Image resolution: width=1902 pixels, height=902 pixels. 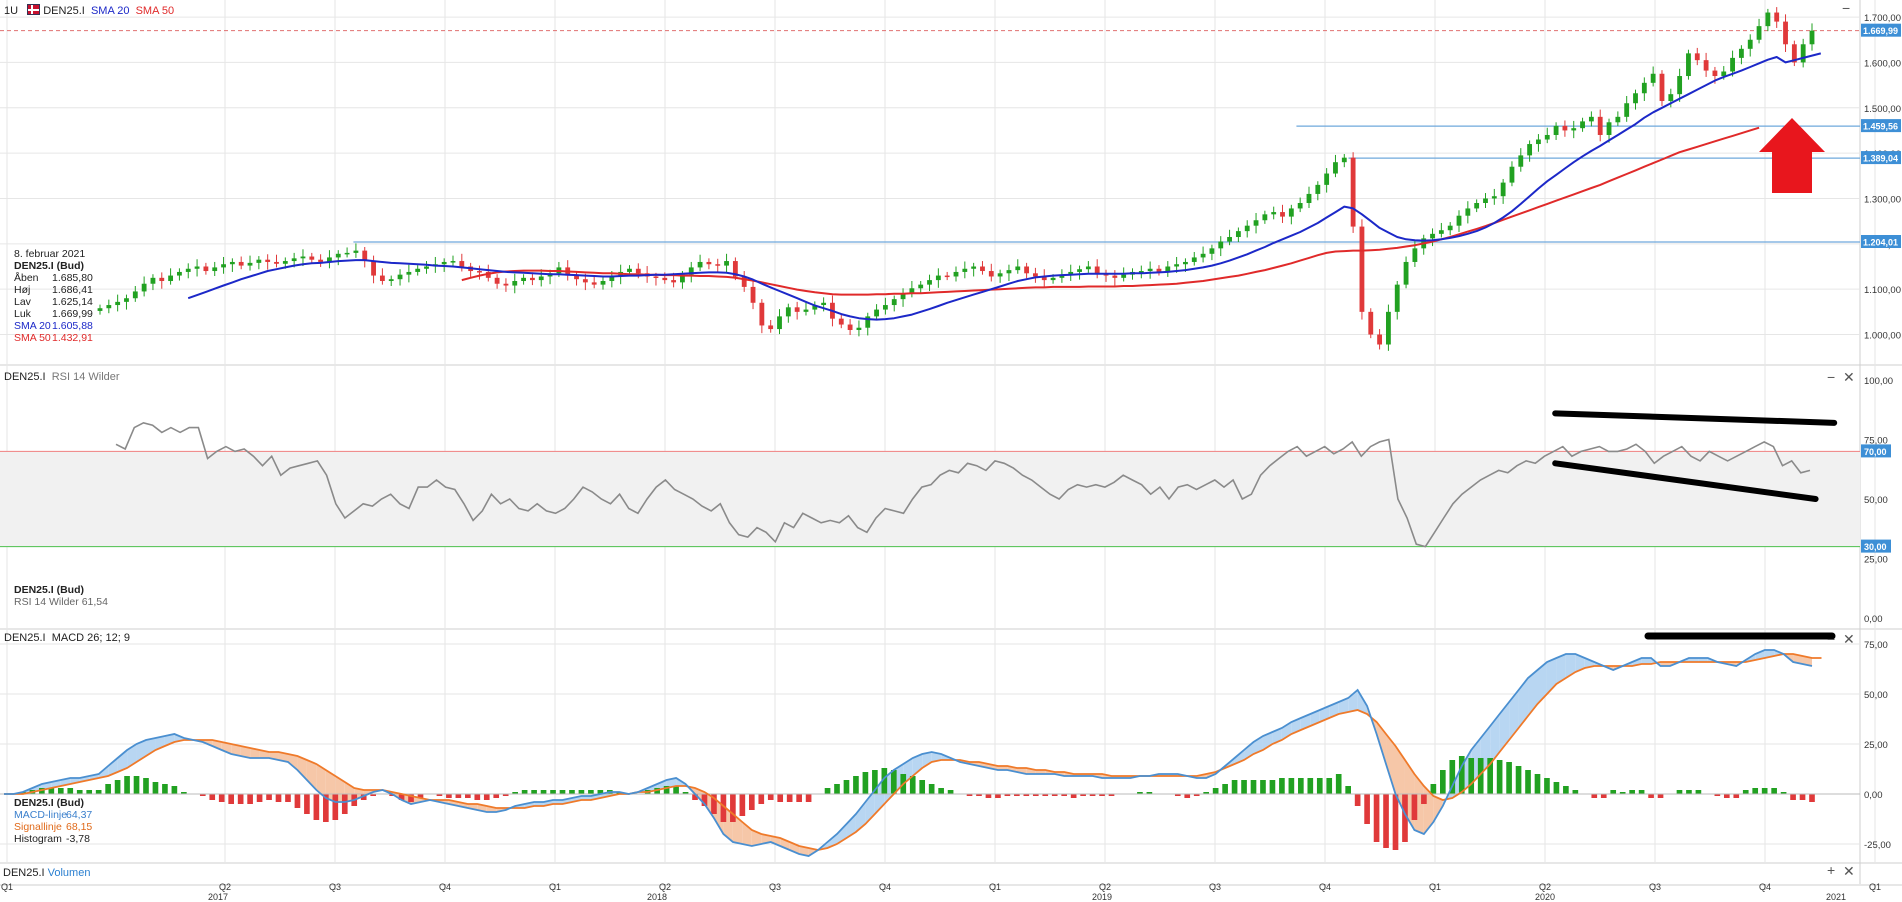 What do you see at coordinates (53, 314) in the screenshot?
I see `info-row-close: Luk 1.669,99` at bounding box center [53, 314].